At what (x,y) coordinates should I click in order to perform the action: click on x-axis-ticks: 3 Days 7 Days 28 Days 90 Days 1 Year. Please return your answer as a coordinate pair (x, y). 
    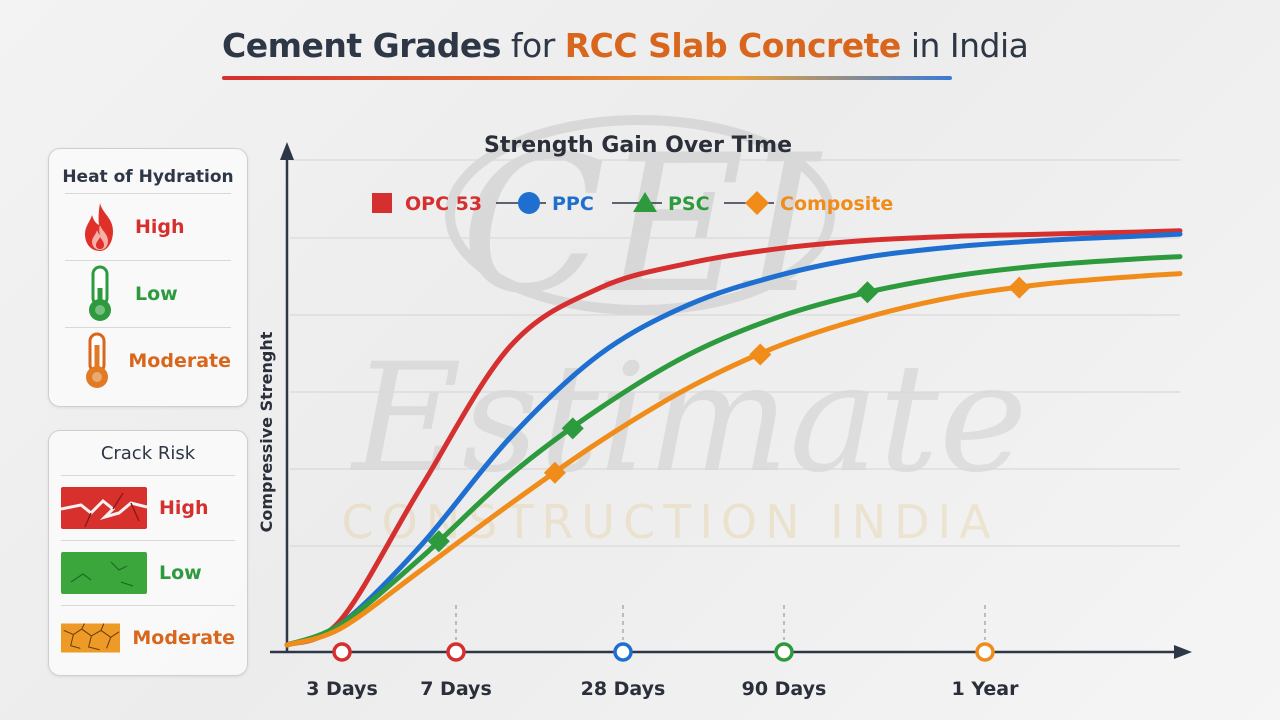
    Looking at the image, I should click on (662, 652).